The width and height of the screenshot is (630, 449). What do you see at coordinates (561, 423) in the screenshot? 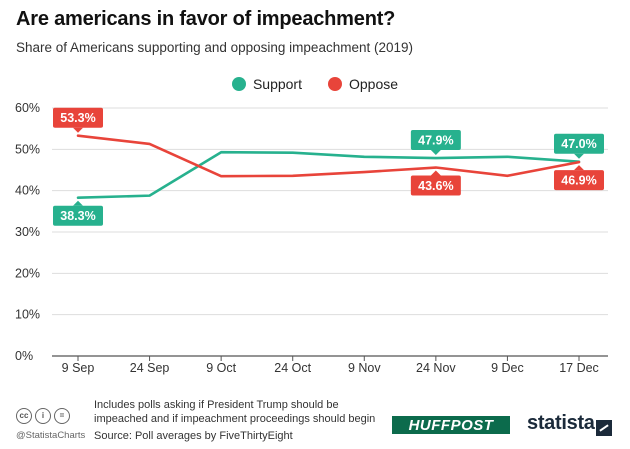
I see `statista-logo: statista` at bounding box center [561, 423].